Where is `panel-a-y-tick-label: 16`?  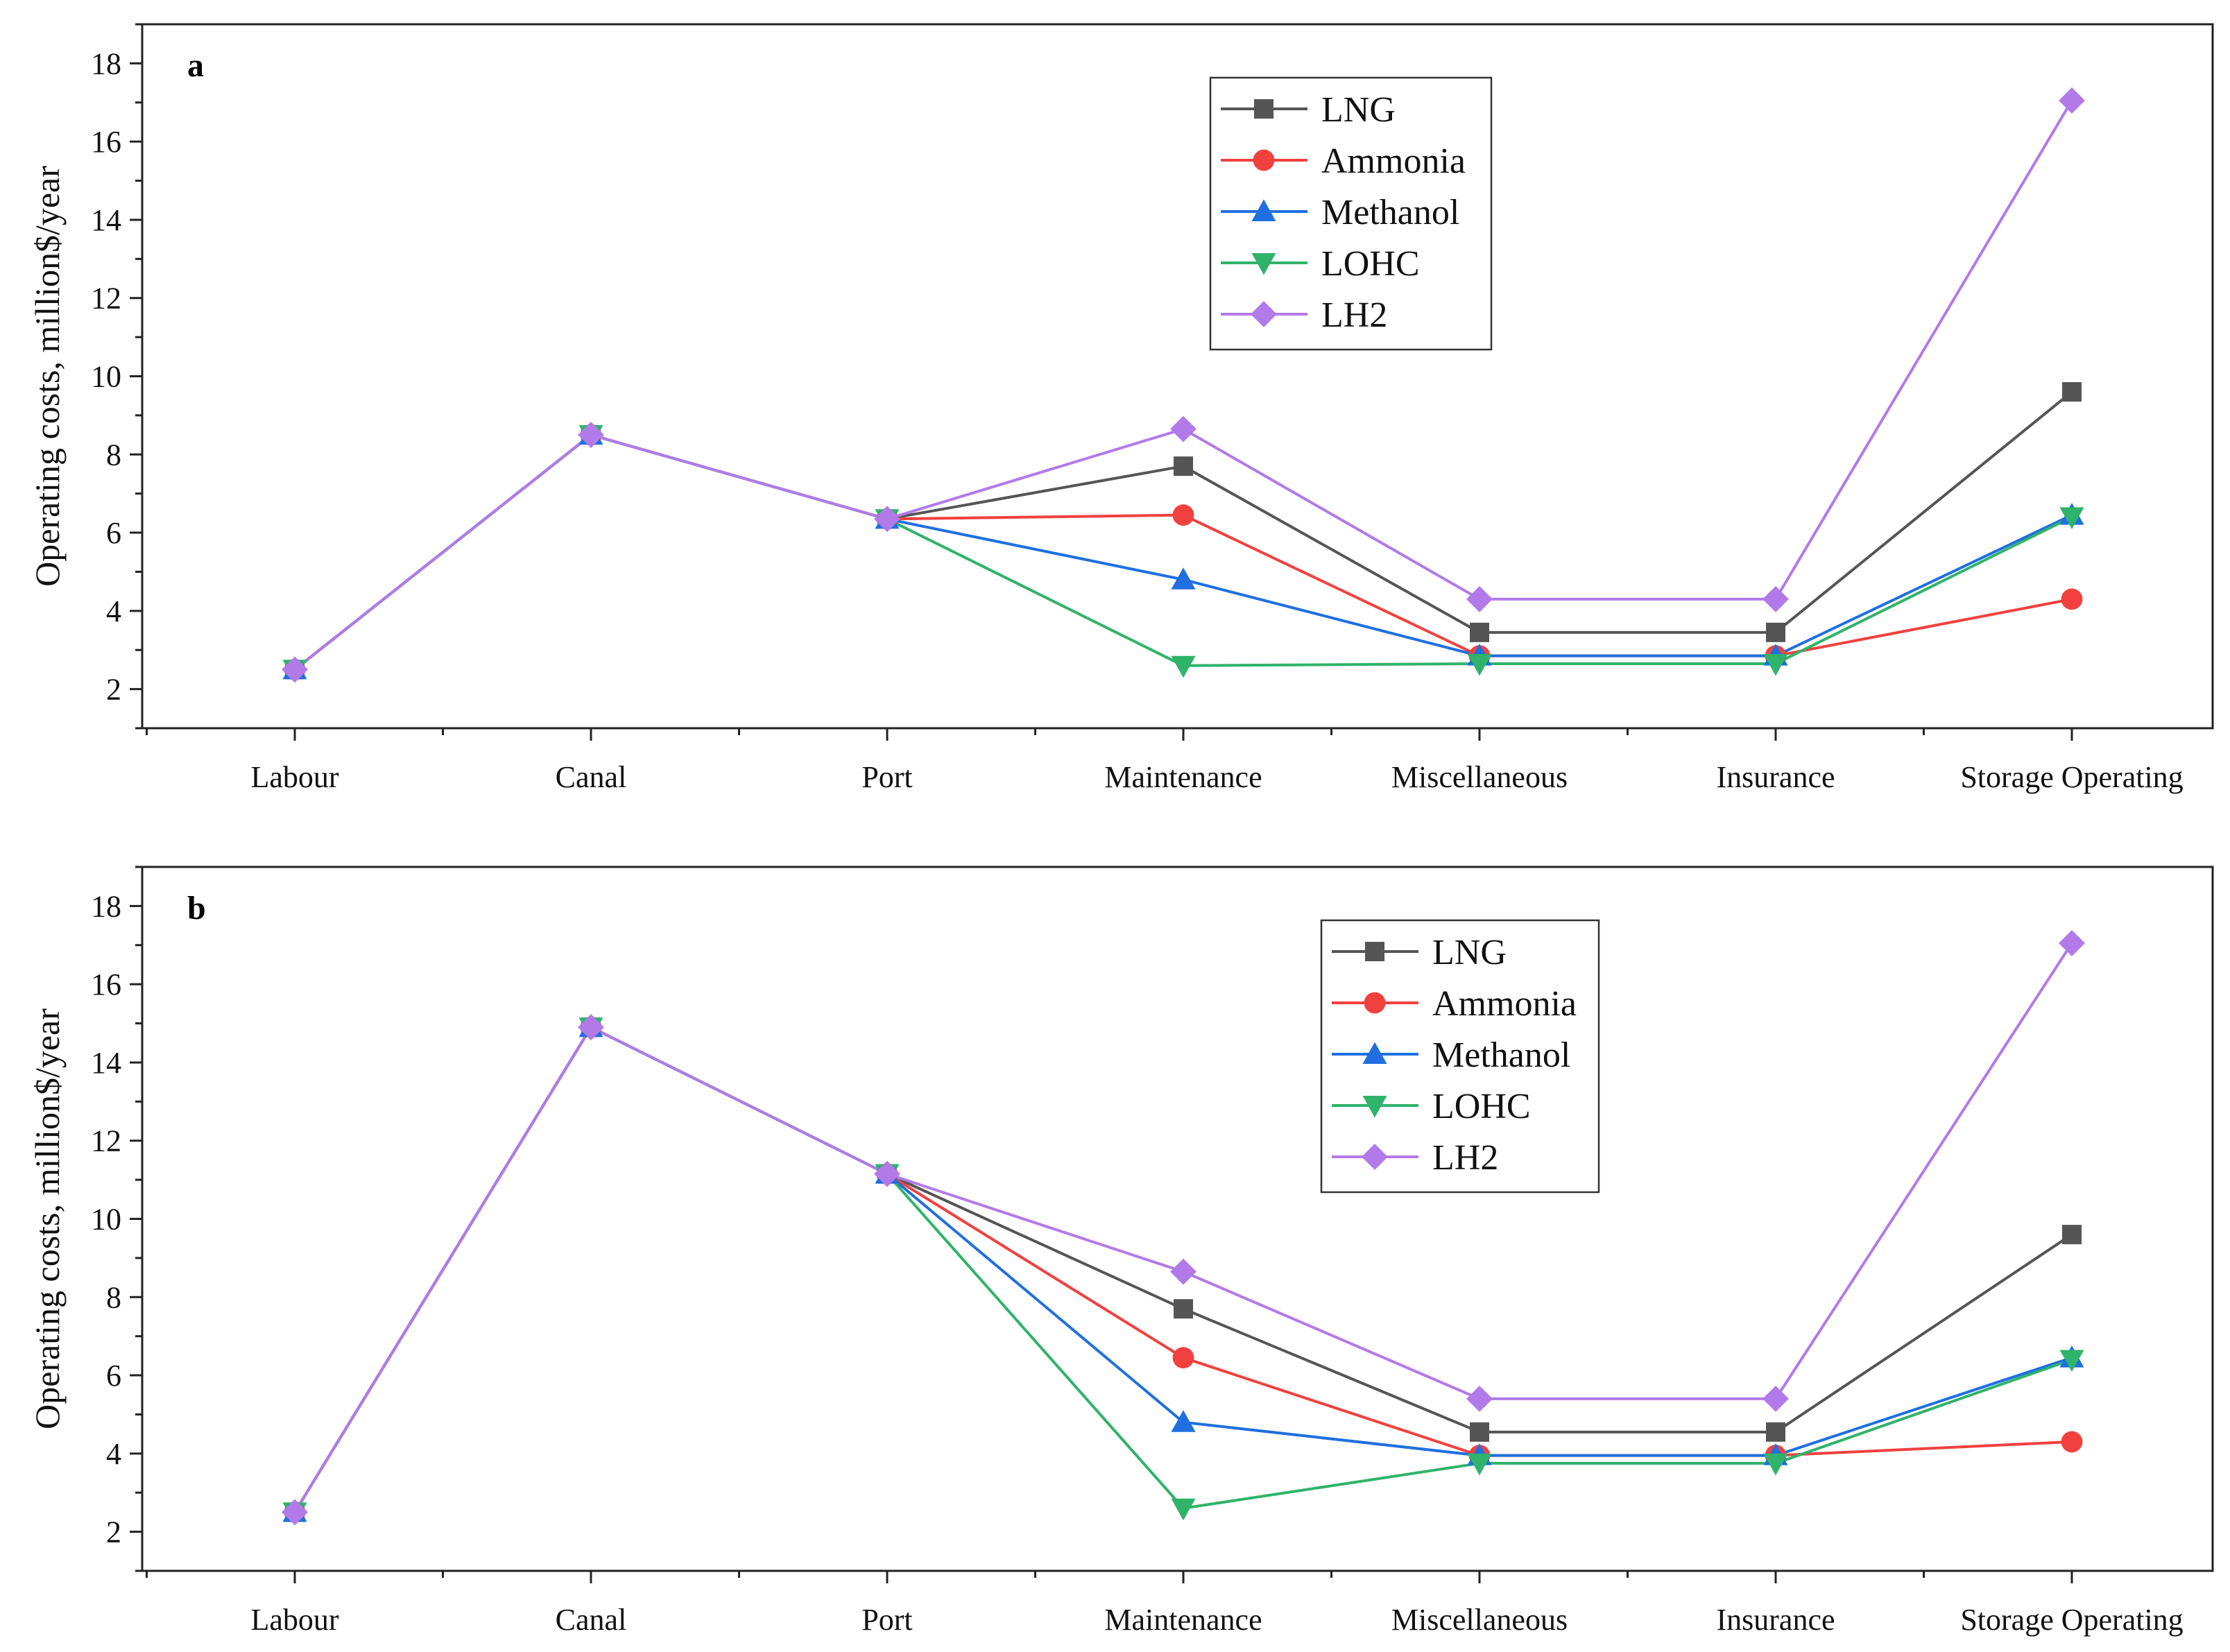
panel-a-y-tick-label: 16 is located at coordinates (106, 142).